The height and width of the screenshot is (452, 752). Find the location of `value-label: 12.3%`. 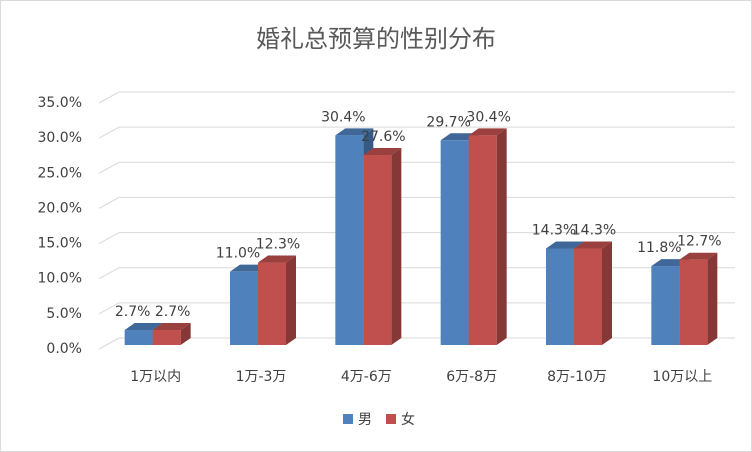

value-label: 12.3% is located at coordinates (278, 245).